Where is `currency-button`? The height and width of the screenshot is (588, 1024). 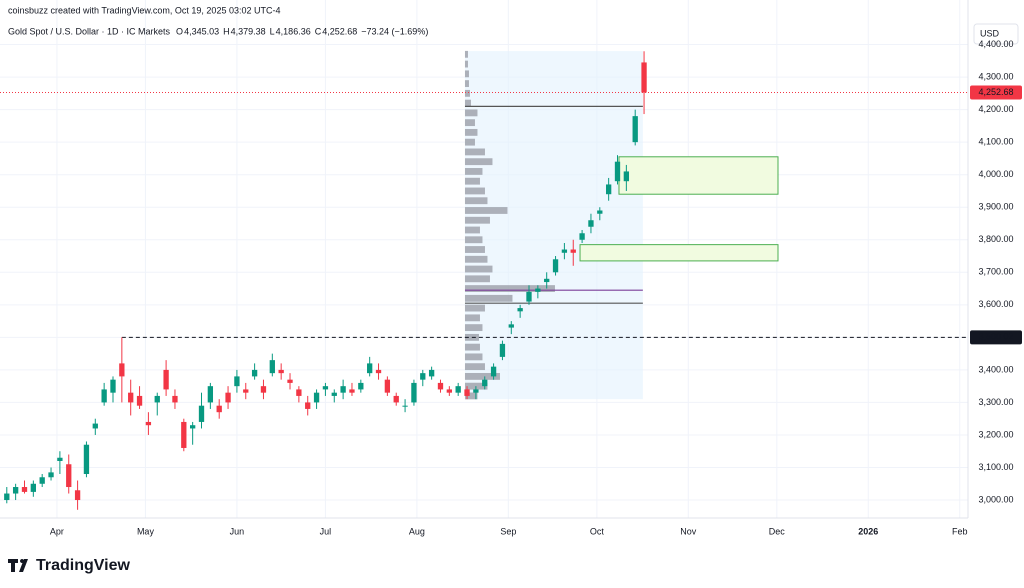 currency-button is located at coordinates (996, 34).